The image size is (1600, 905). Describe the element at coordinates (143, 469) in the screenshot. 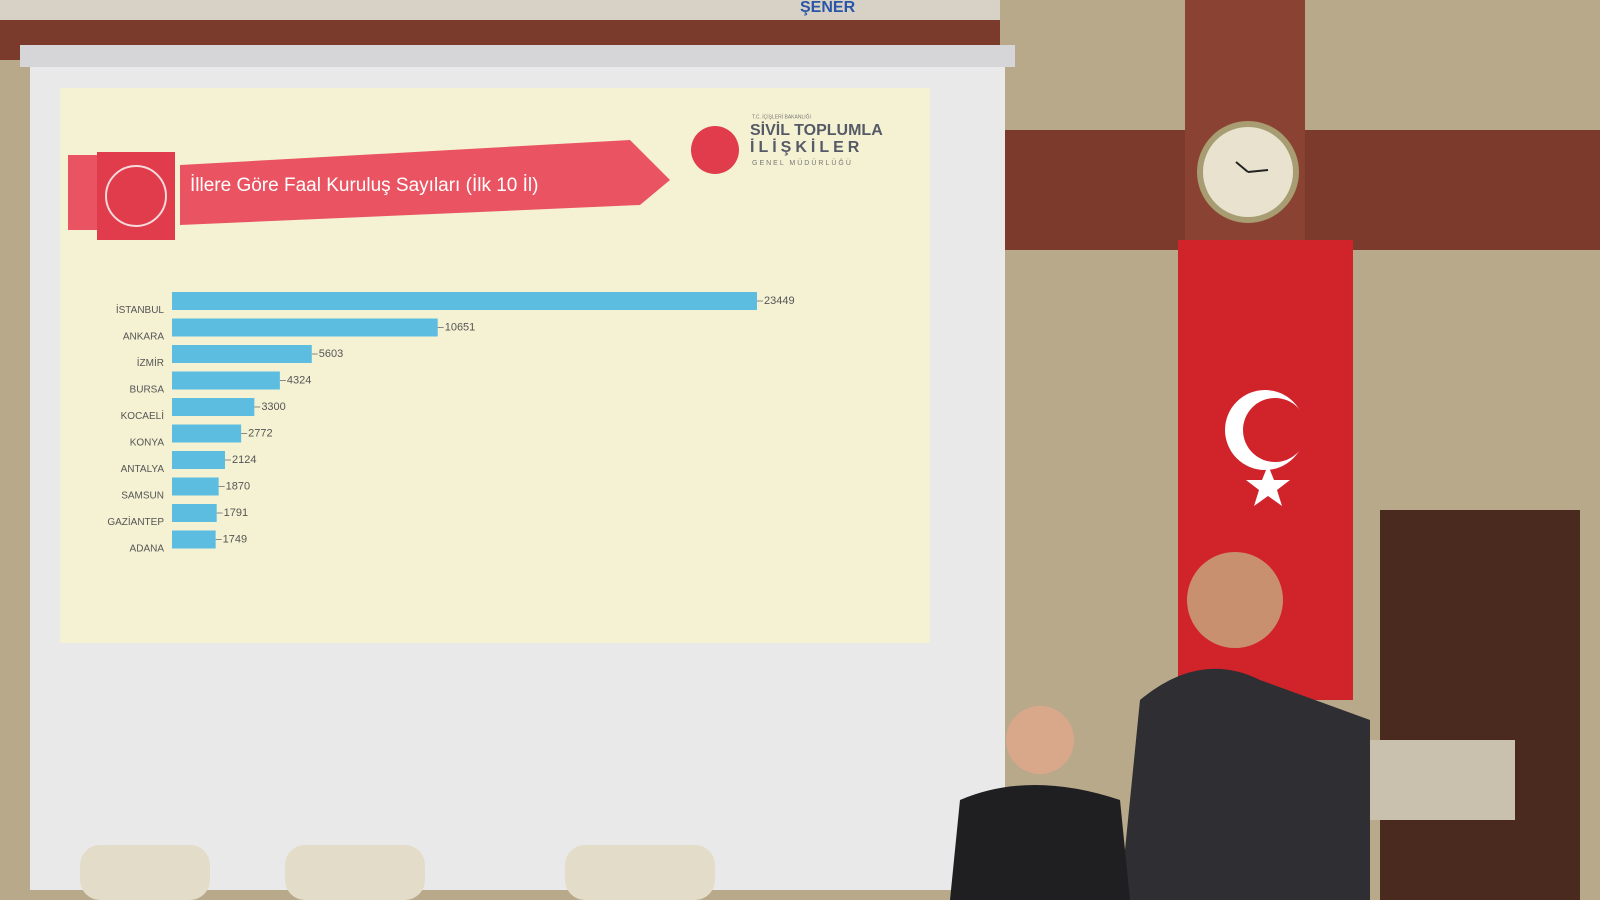

I see `category-label: ANTALYA` at that location.